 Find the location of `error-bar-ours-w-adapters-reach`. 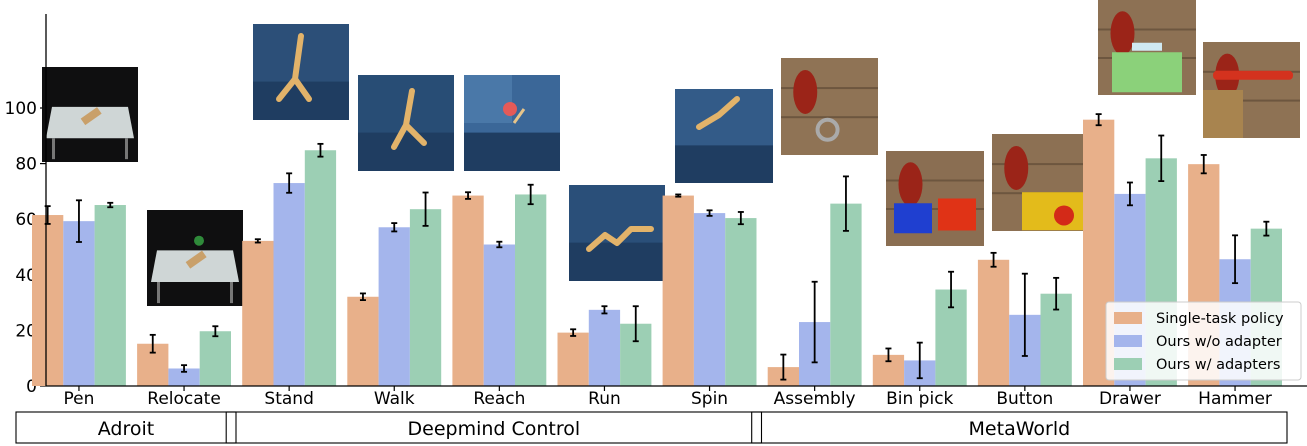

error-bar-ours-w-adapters-reach is located at coordinates (530, 194).